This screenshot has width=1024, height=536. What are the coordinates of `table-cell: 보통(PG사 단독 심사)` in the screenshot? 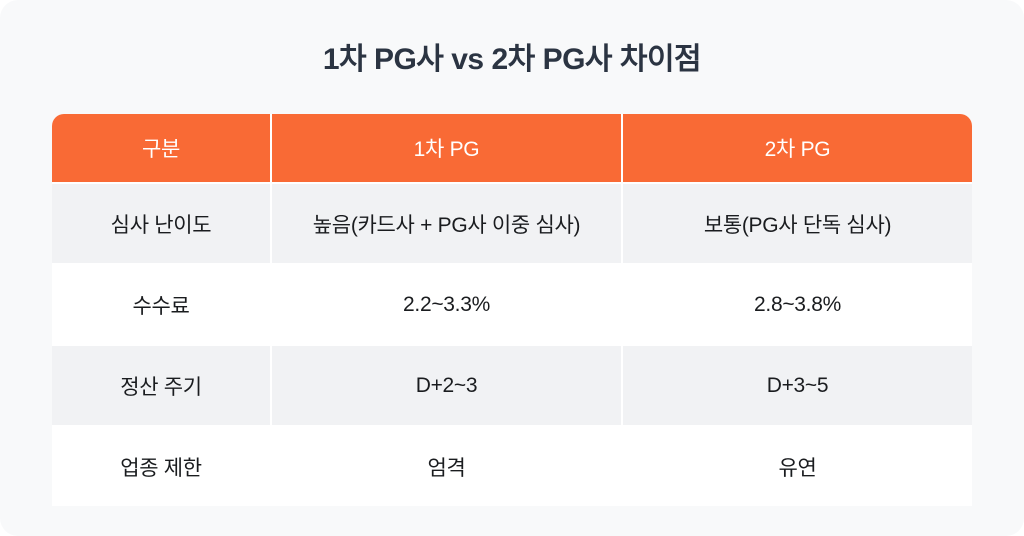 It's located at (797, 223).